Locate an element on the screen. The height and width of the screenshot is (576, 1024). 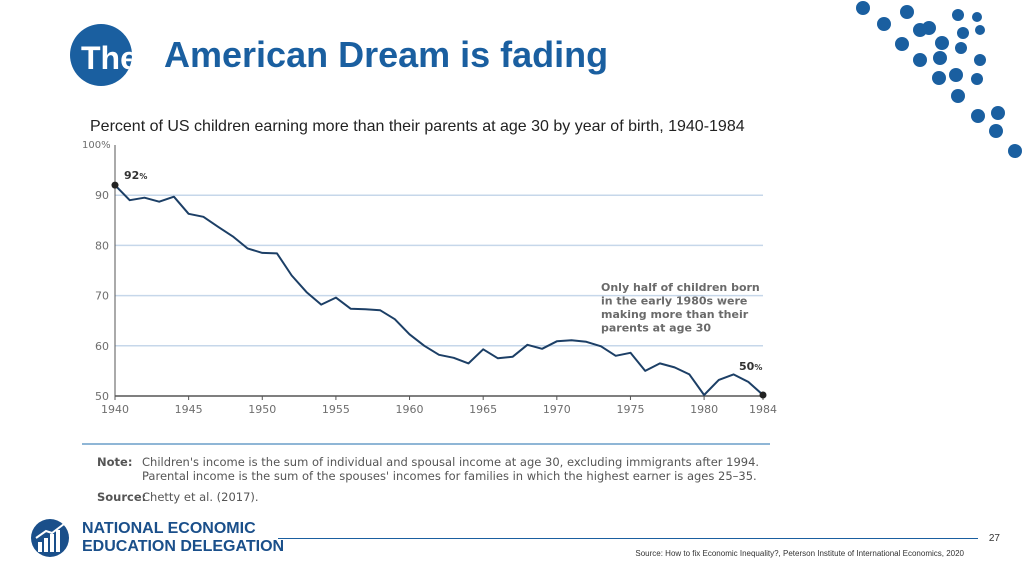
end-value-number: 50 is located at coordinates (747, 366).